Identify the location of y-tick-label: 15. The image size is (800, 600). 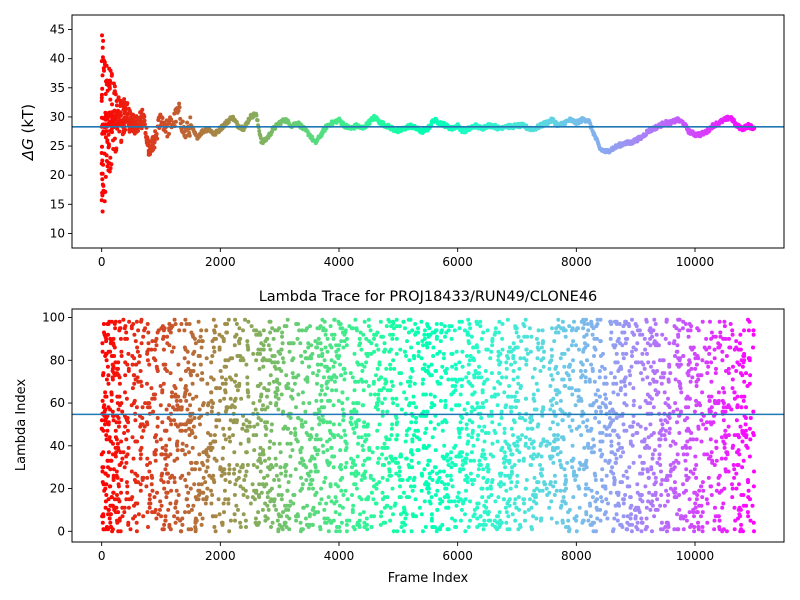
(57, 204).